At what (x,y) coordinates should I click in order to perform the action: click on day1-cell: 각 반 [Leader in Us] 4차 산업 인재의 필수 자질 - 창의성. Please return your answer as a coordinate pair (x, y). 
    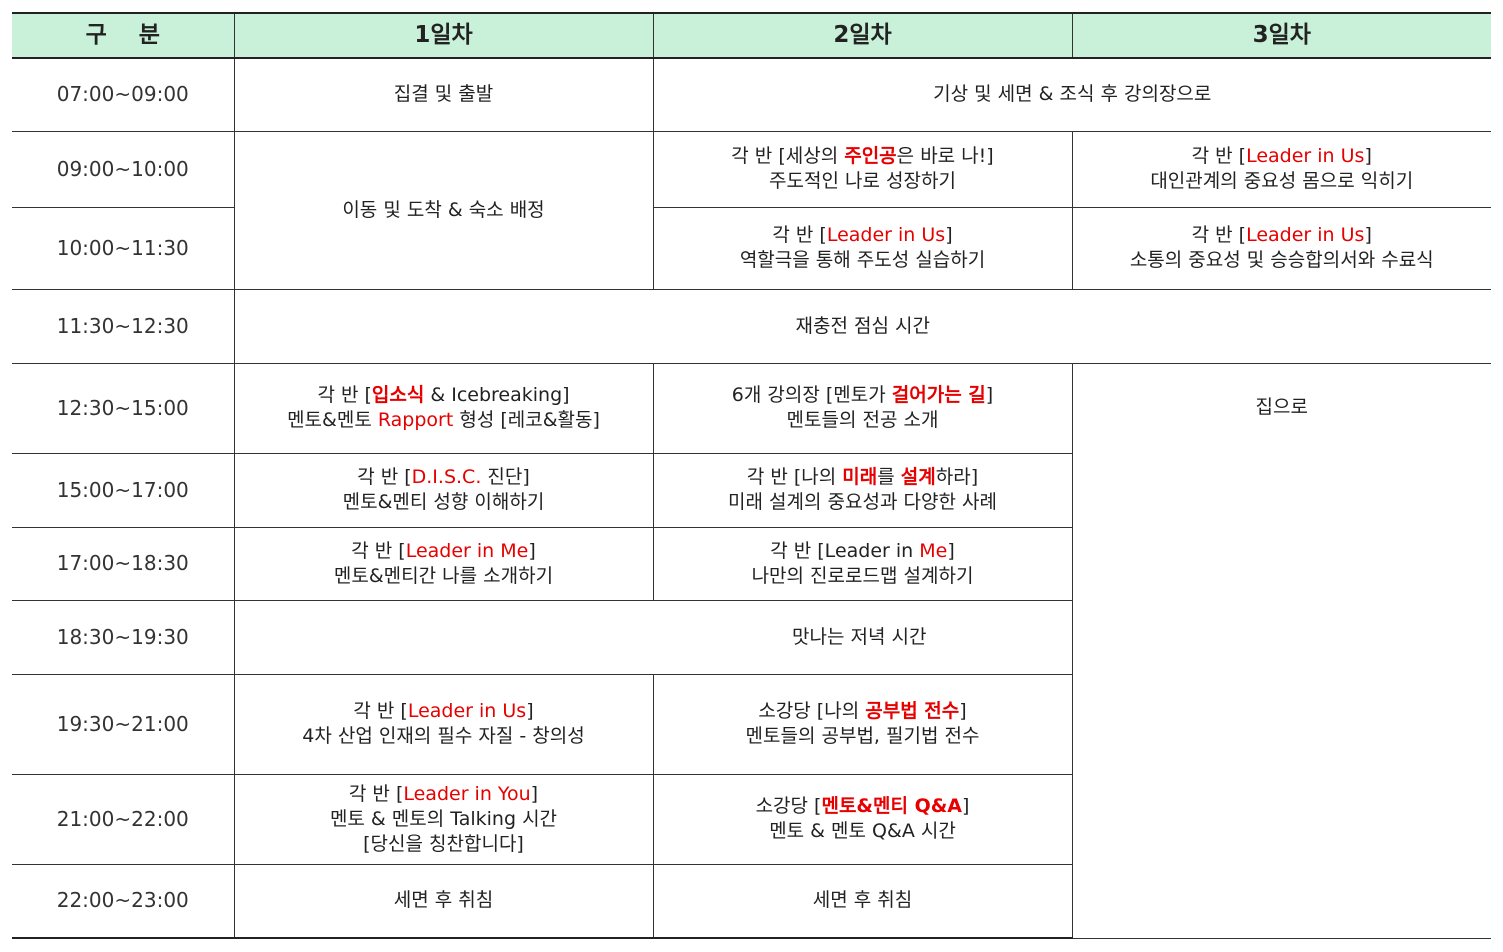
    Looking at the image, I should click on (443, 724).